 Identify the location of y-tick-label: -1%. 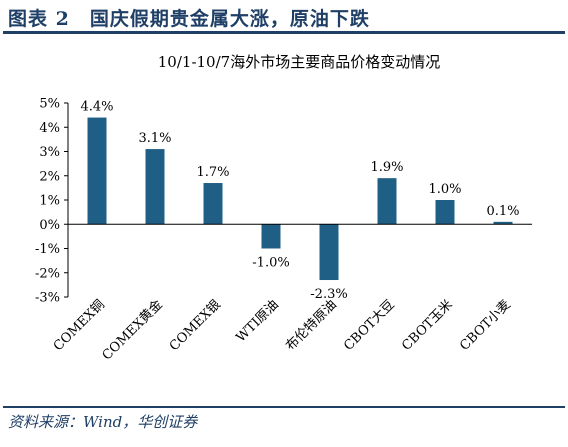
(47, 249).